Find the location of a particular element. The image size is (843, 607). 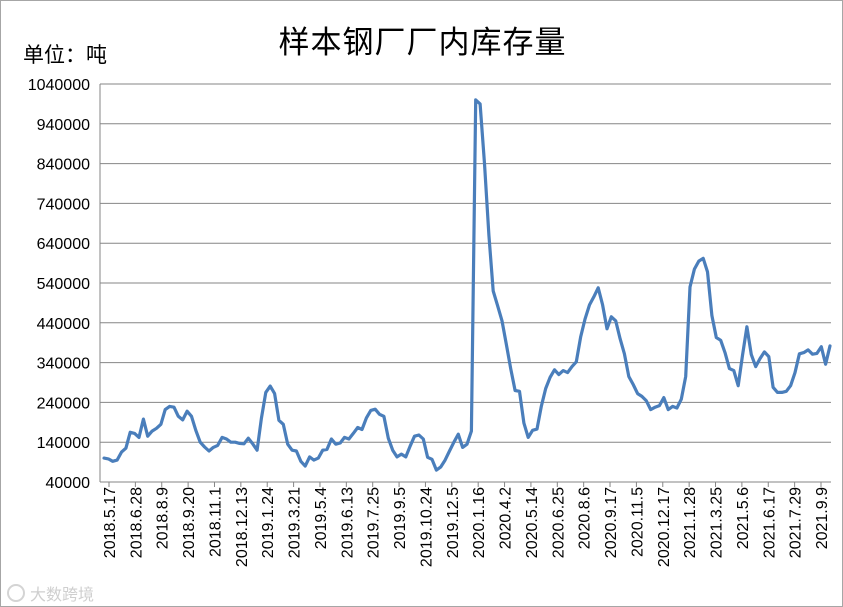

x-tick-label: 2020.12.17 is located at coordinates (664, 527).